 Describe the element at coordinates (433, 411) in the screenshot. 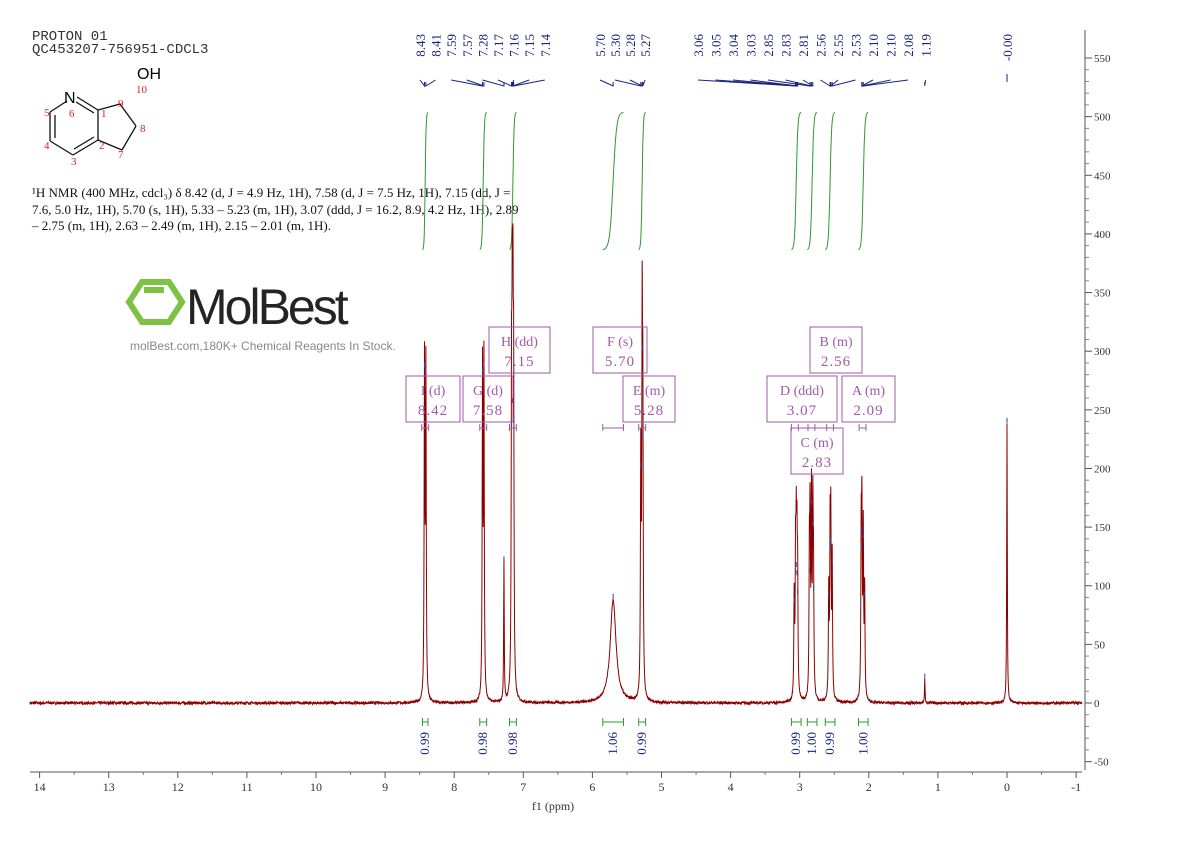

I see `multiplet-shift: 8.42` at that location.